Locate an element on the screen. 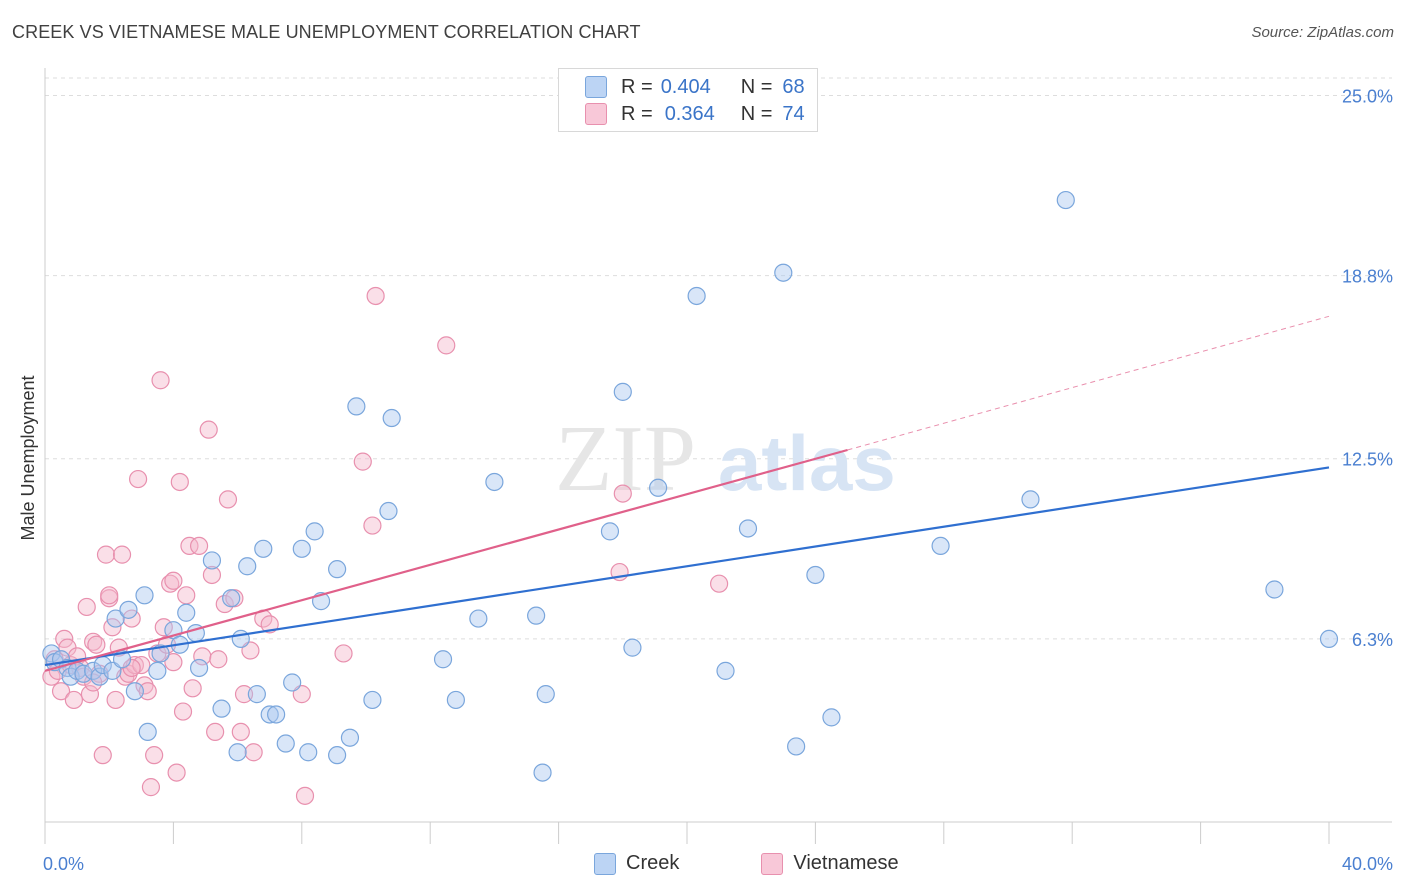 The image size is (1406, 892). legend-n-value: 74 is located at coordinates (793, 113).